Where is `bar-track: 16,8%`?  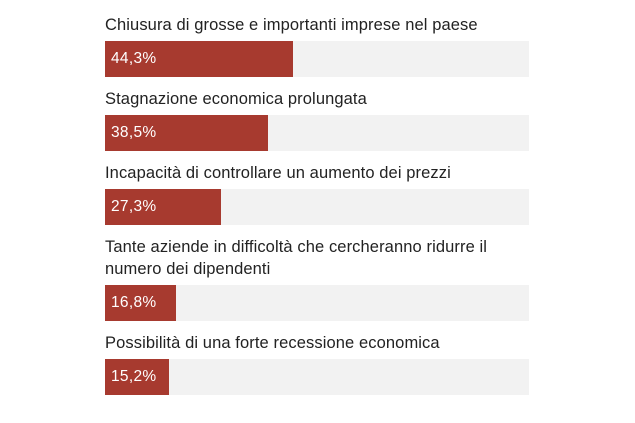 bar-track: 16,8% is located at coordinates (317, 303).